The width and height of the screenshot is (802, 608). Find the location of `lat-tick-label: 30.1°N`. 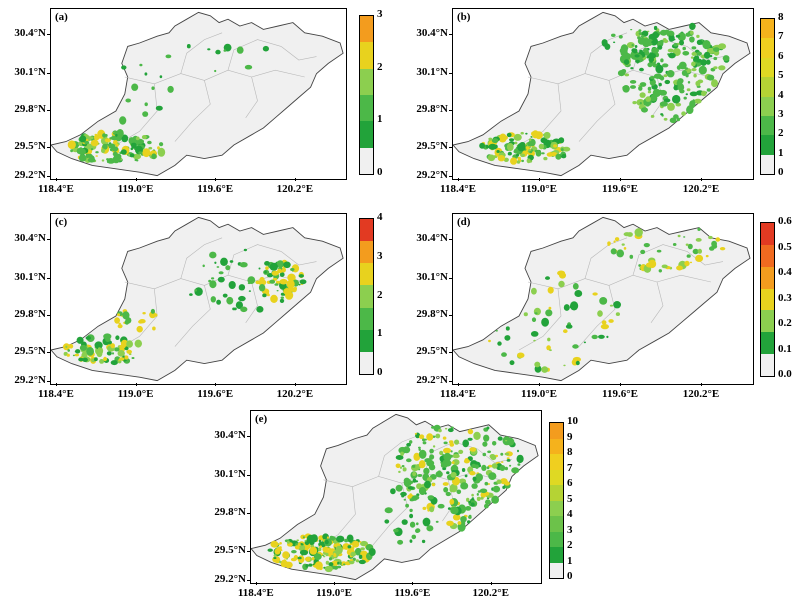

lat-tick-label: 30.1°N is located at coordinates (432, 71).